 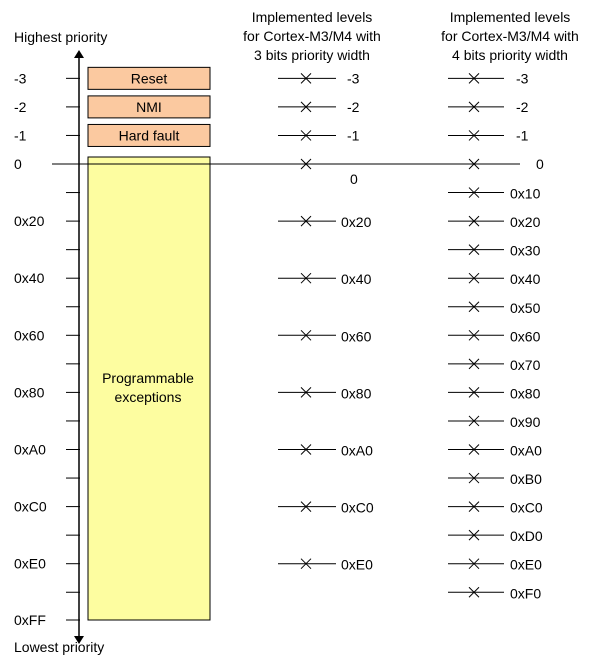 What do you see at coordinates (525, 593) in the screenshot?
I see `level-label-4bit: 0xF0` at bounding box center [525, 593].